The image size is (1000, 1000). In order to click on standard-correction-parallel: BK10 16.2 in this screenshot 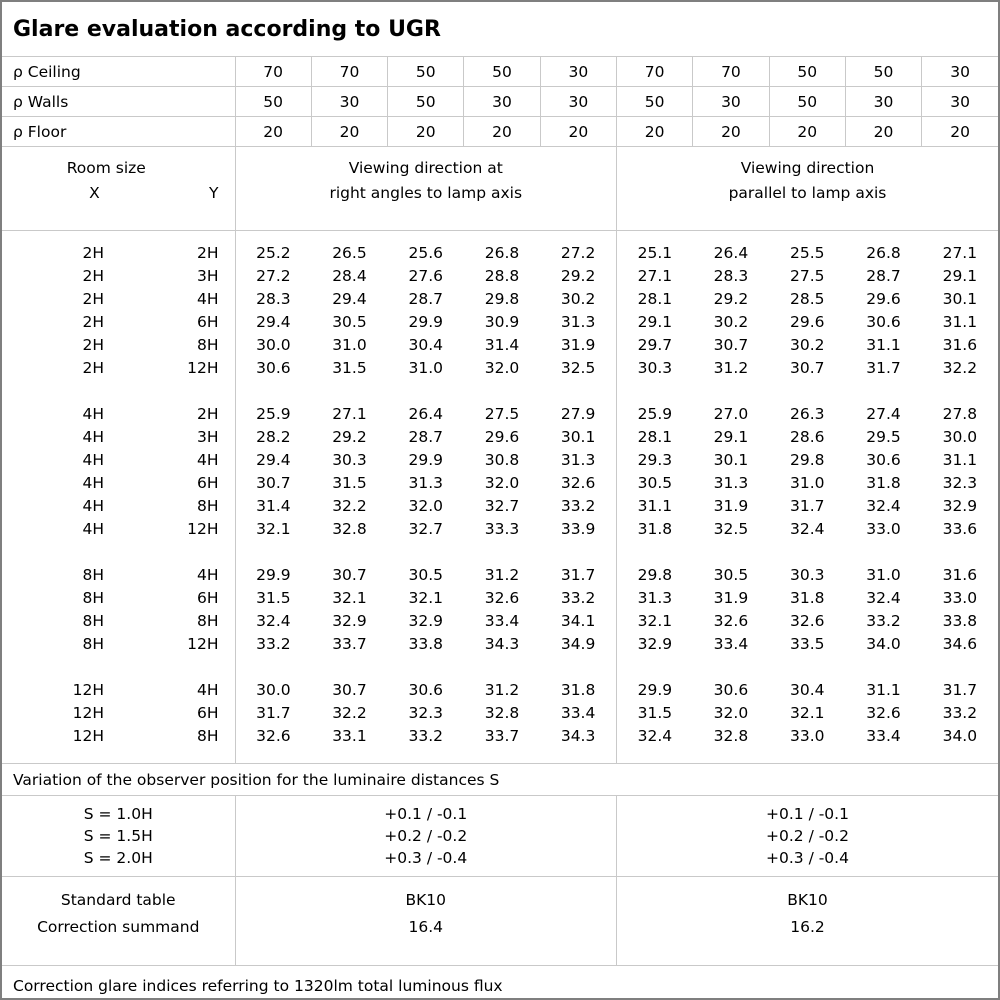, I will do `click(806, 921)`.